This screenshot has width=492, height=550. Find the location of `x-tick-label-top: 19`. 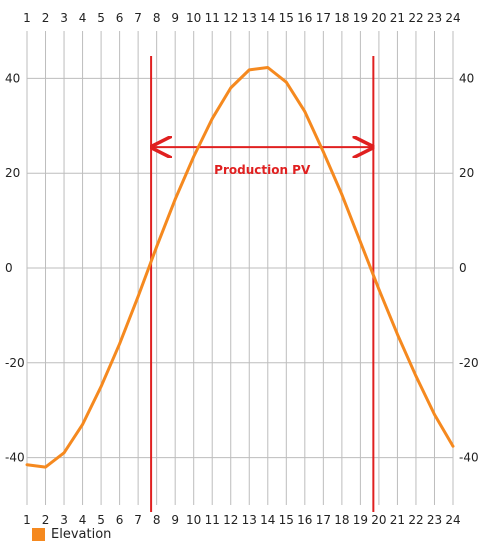

x-tick-label-top: 19 is located at coordinates (360, 18).